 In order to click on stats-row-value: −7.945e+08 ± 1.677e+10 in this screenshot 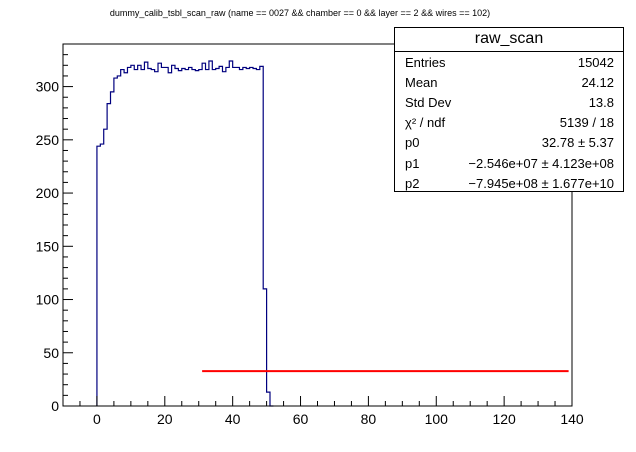, I will do `click(541, 183)`.